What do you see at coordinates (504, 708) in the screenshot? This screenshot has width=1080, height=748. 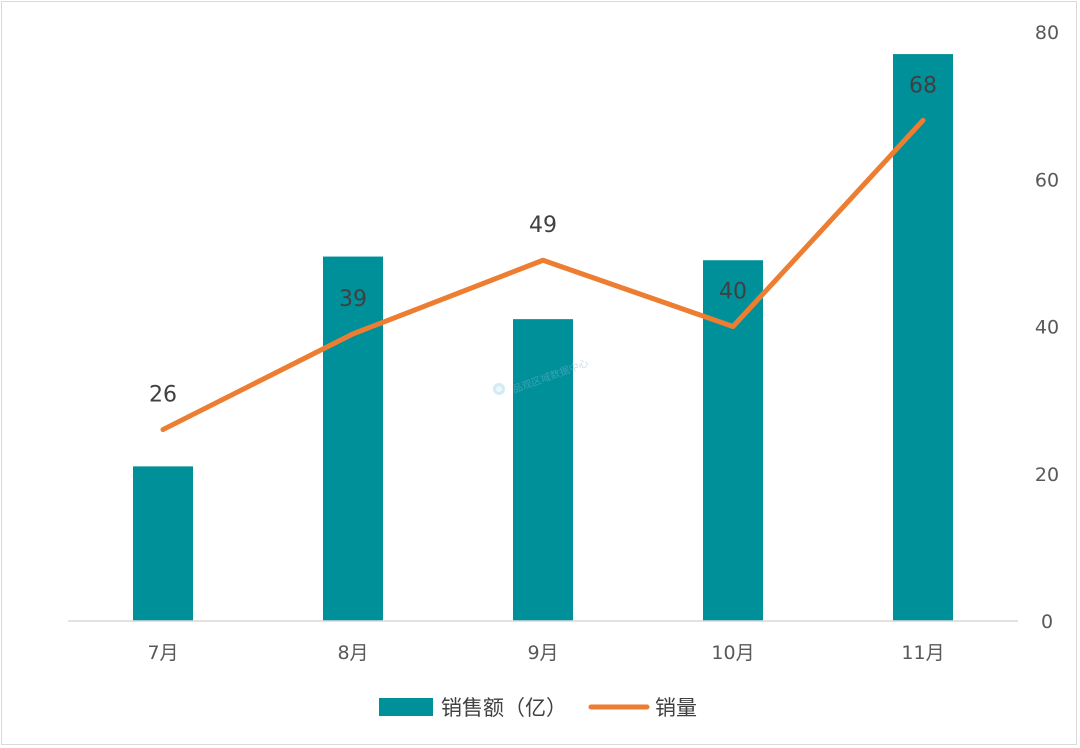 I see `legend-bar-label: 销售额（亿）` at bounding box center [504, 708].